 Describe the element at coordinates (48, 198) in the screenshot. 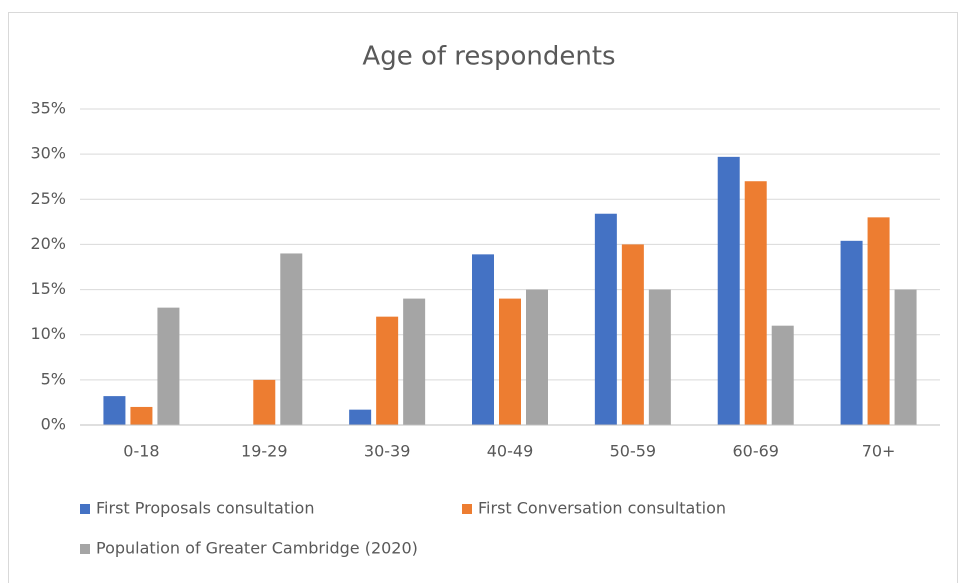

I see `y-tick-label: 25%` at that location.